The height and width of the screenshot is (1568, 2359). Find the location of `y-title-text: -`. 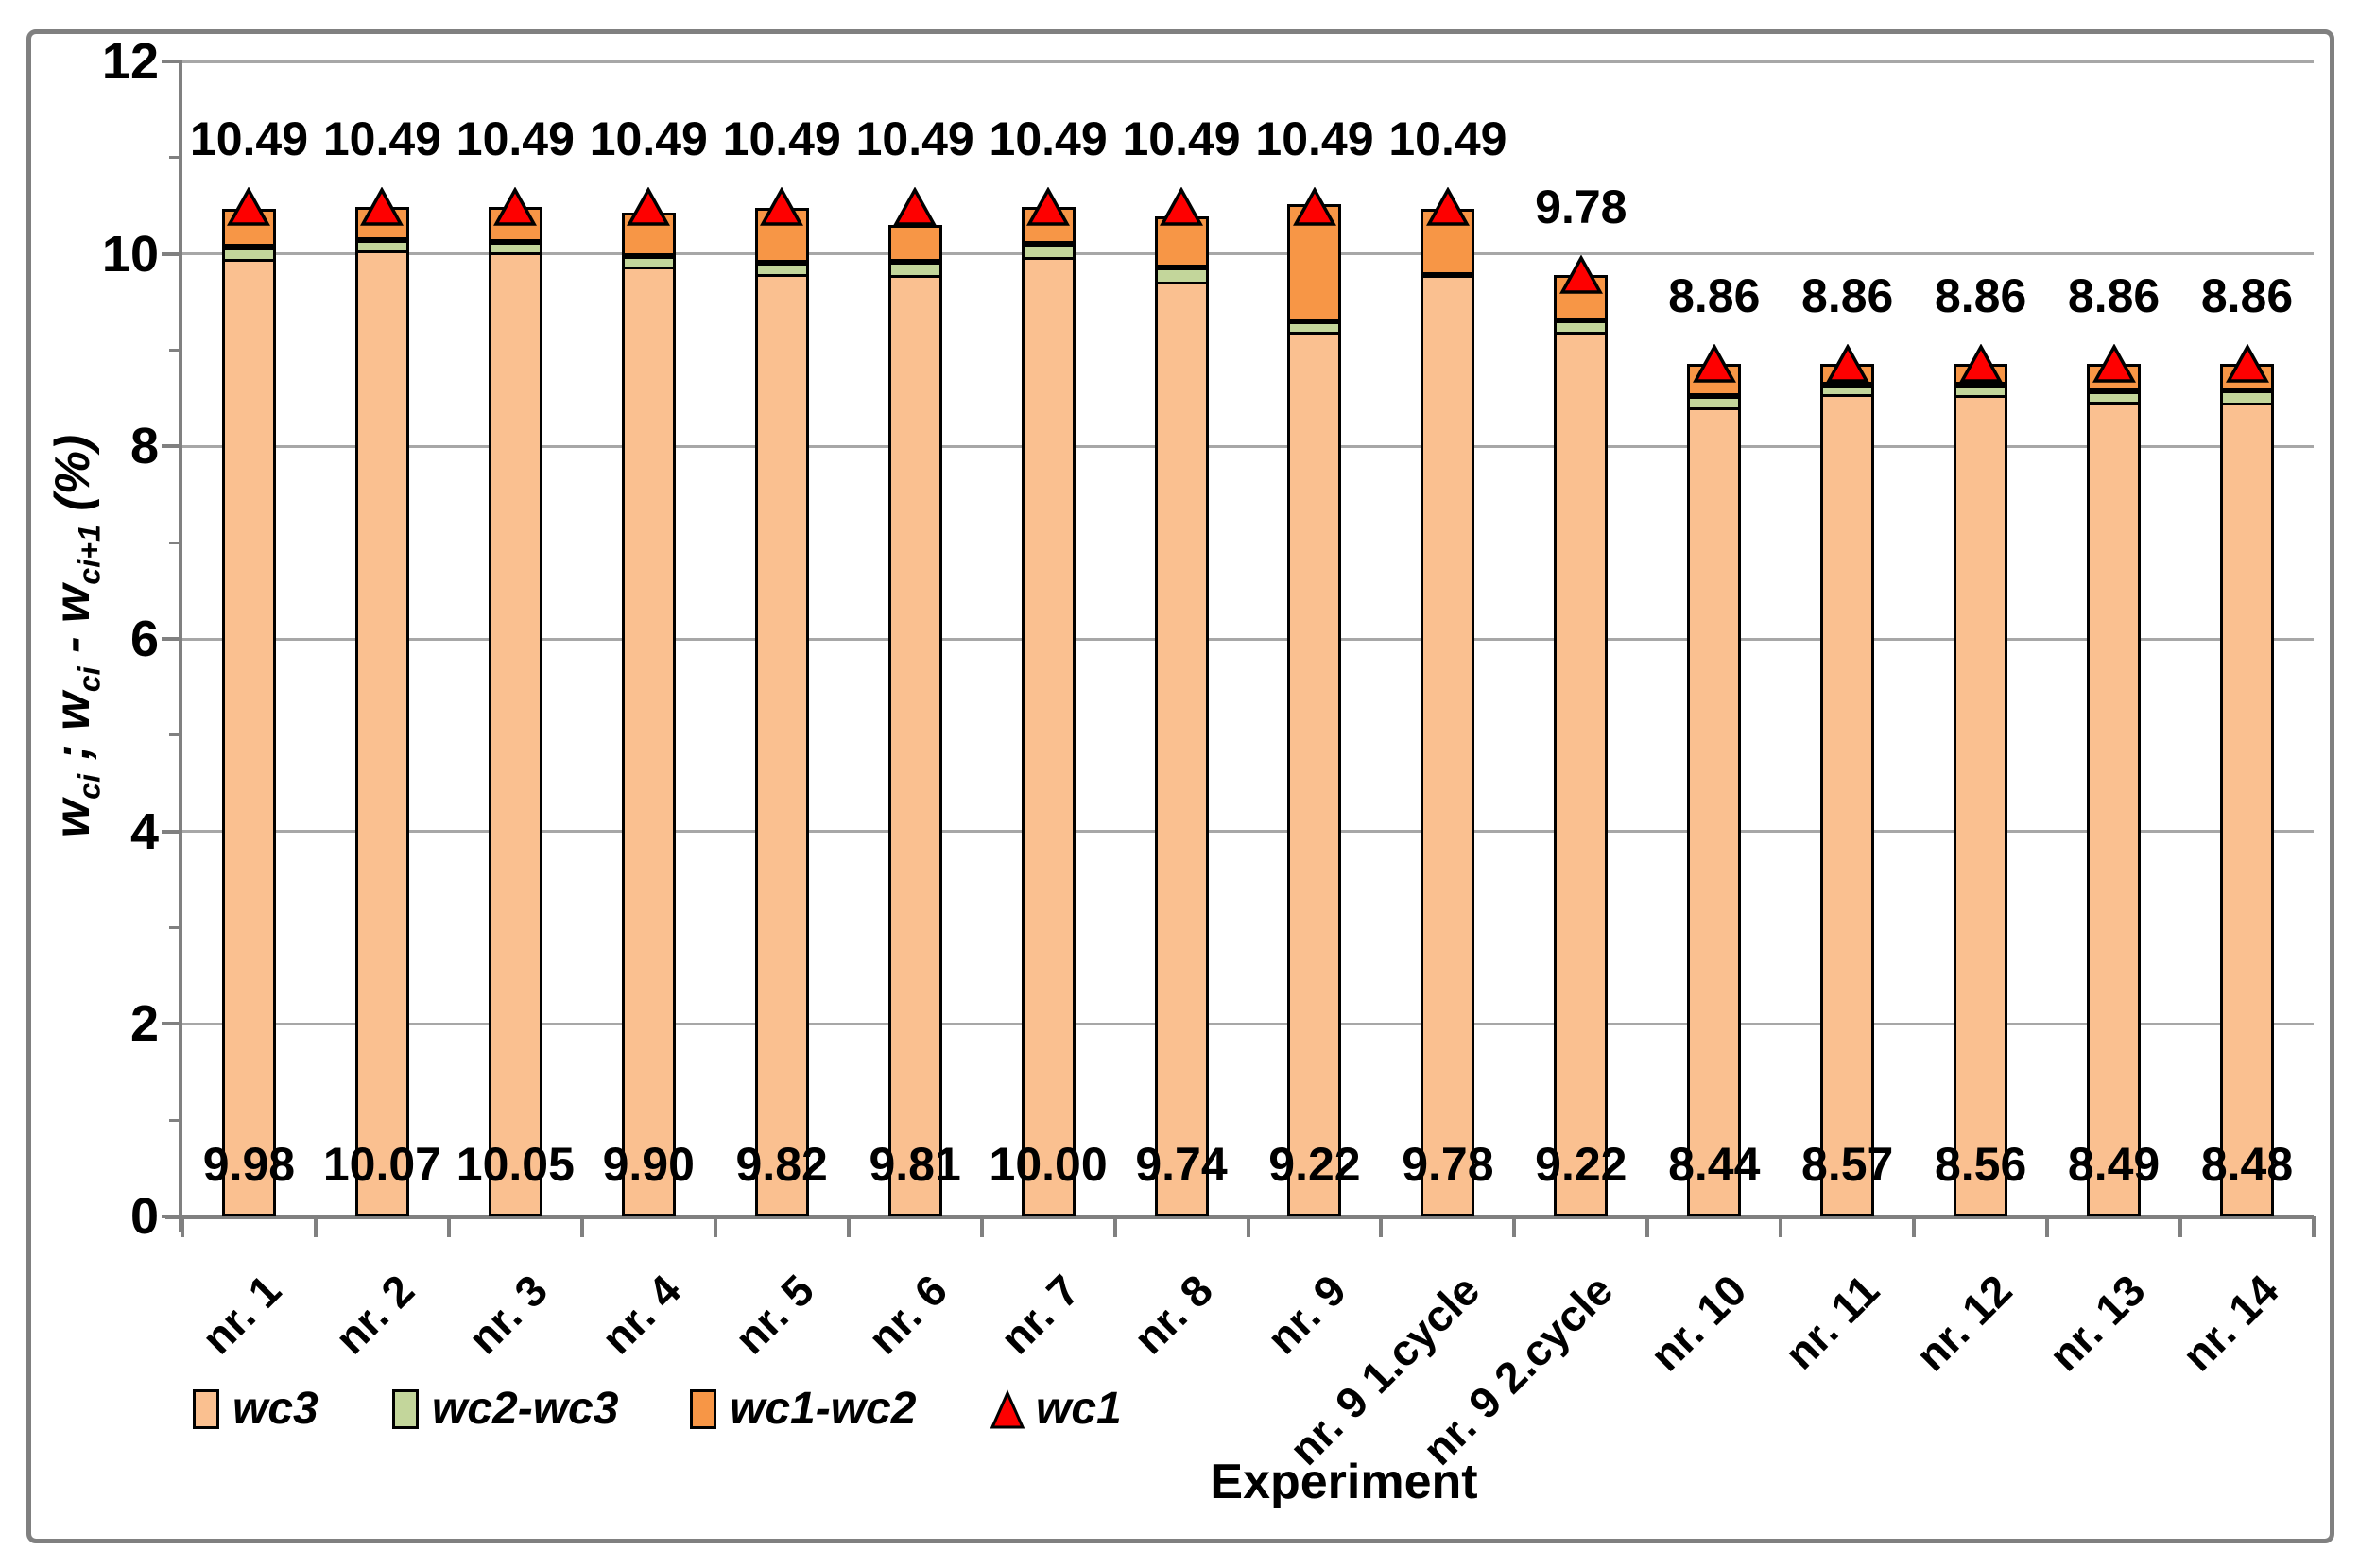

y-title-text: - is located at coordinates (72, 645).